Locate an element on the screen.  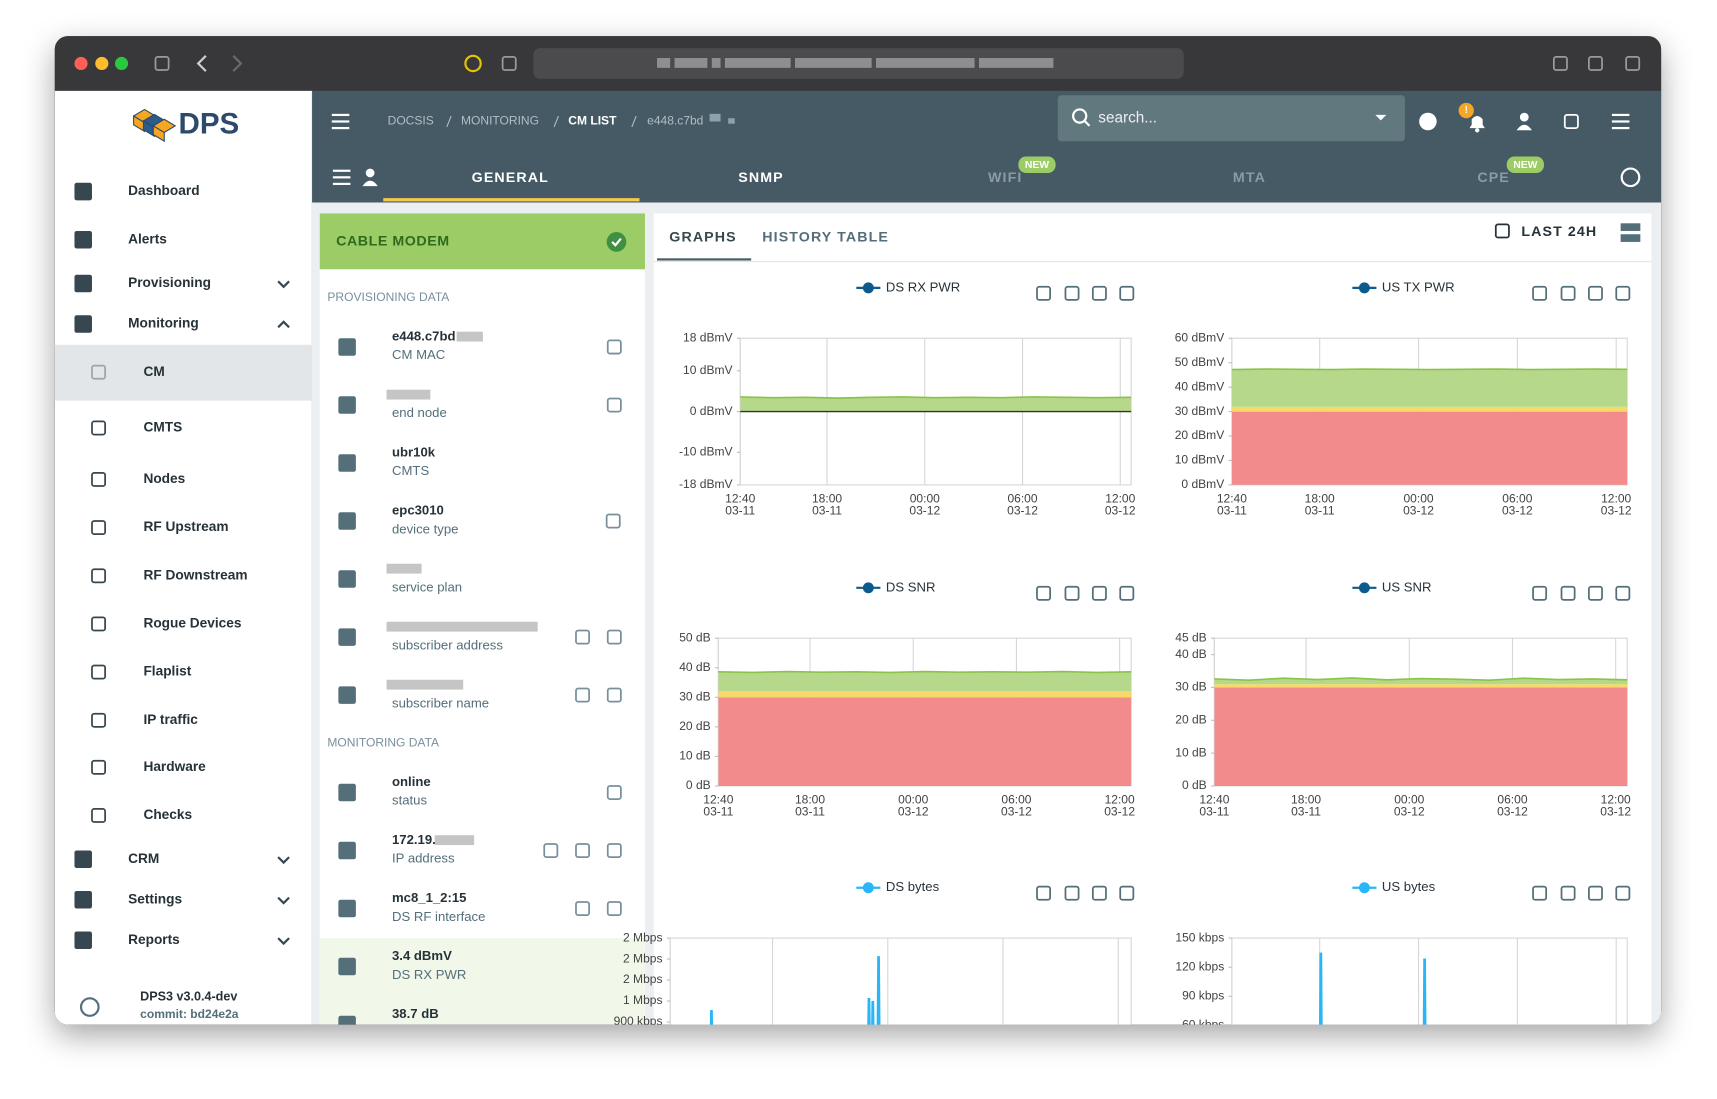
nav-item: CM is located at coordinates (153, 371).